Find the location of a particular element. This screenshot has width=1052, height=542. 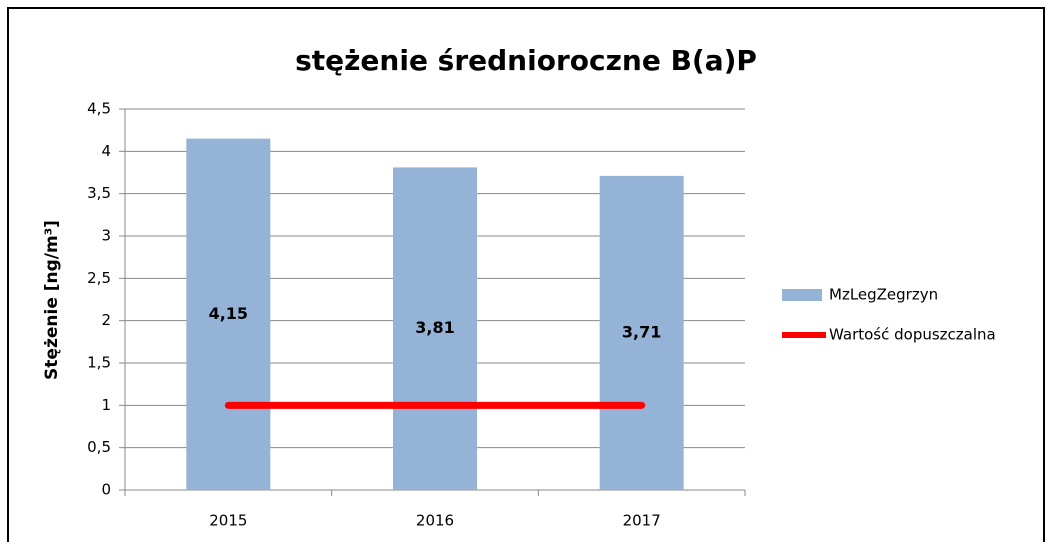

data-label: 3,81 is located at coordinates (434, 327).